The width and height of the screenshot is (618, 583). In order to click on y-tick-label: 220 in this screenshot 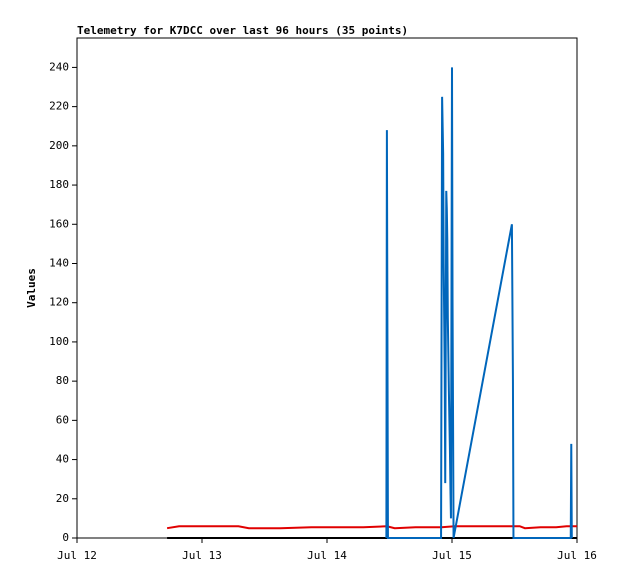, I will do `click(59, 106)`.